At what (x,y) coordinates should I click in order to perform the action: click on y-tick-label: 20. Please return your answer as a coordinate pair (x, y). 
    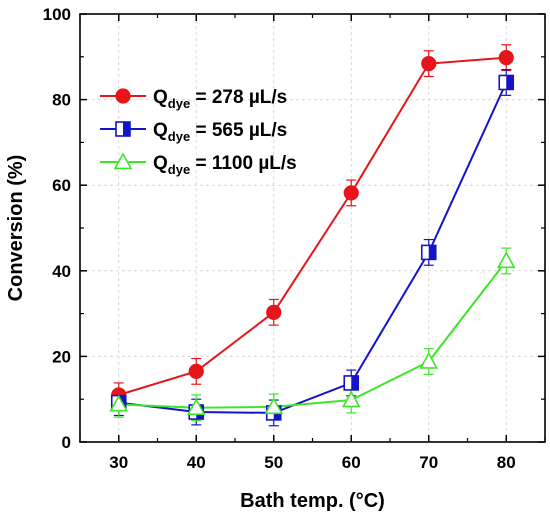
    Looking at the image, I should click on (61, 356).